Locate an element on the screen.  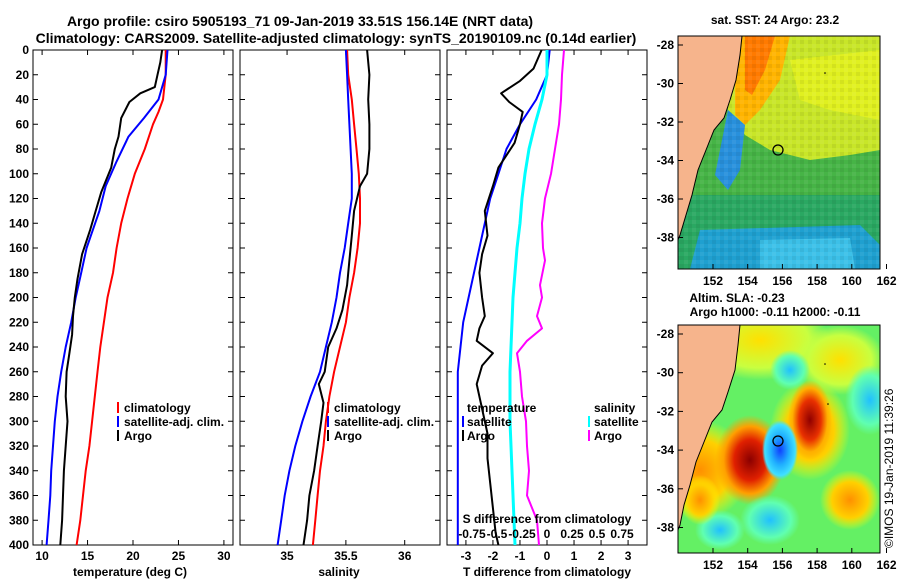
depth-tick-label: 20 is located at coordinates (23, 75).